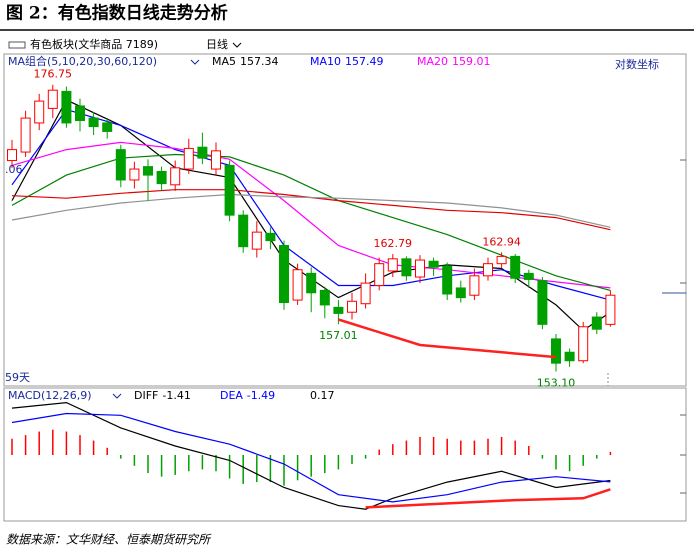  What do you see at coordinates (338, 335) in the screenshot?
I see `price-label: 157.01` at bounding box center [338, 335].